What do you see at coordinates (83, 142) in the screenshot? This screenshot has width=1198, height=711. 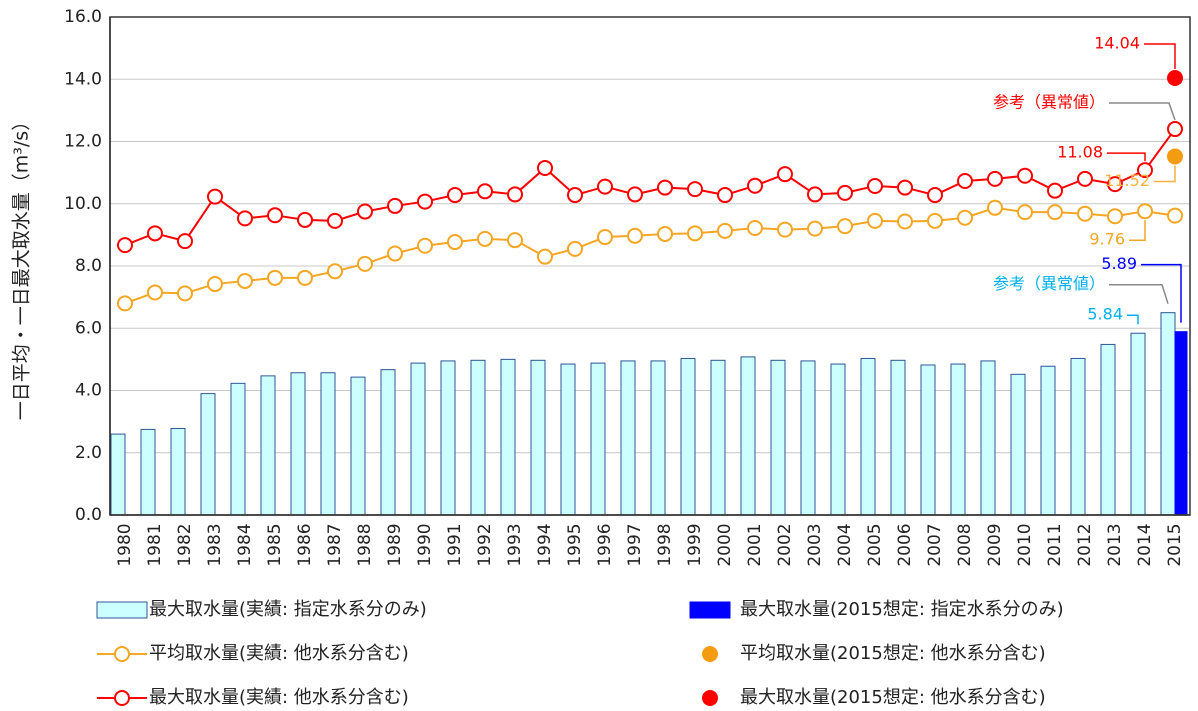 I see `y-tick-label: 12.0` at bounding box center [83, 142].